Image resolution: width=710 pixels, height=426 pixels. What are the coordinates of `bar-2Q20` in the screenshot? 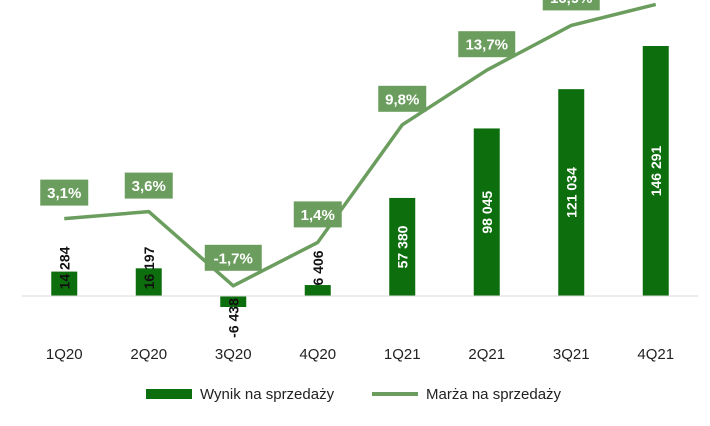 It's located at (148, 282).